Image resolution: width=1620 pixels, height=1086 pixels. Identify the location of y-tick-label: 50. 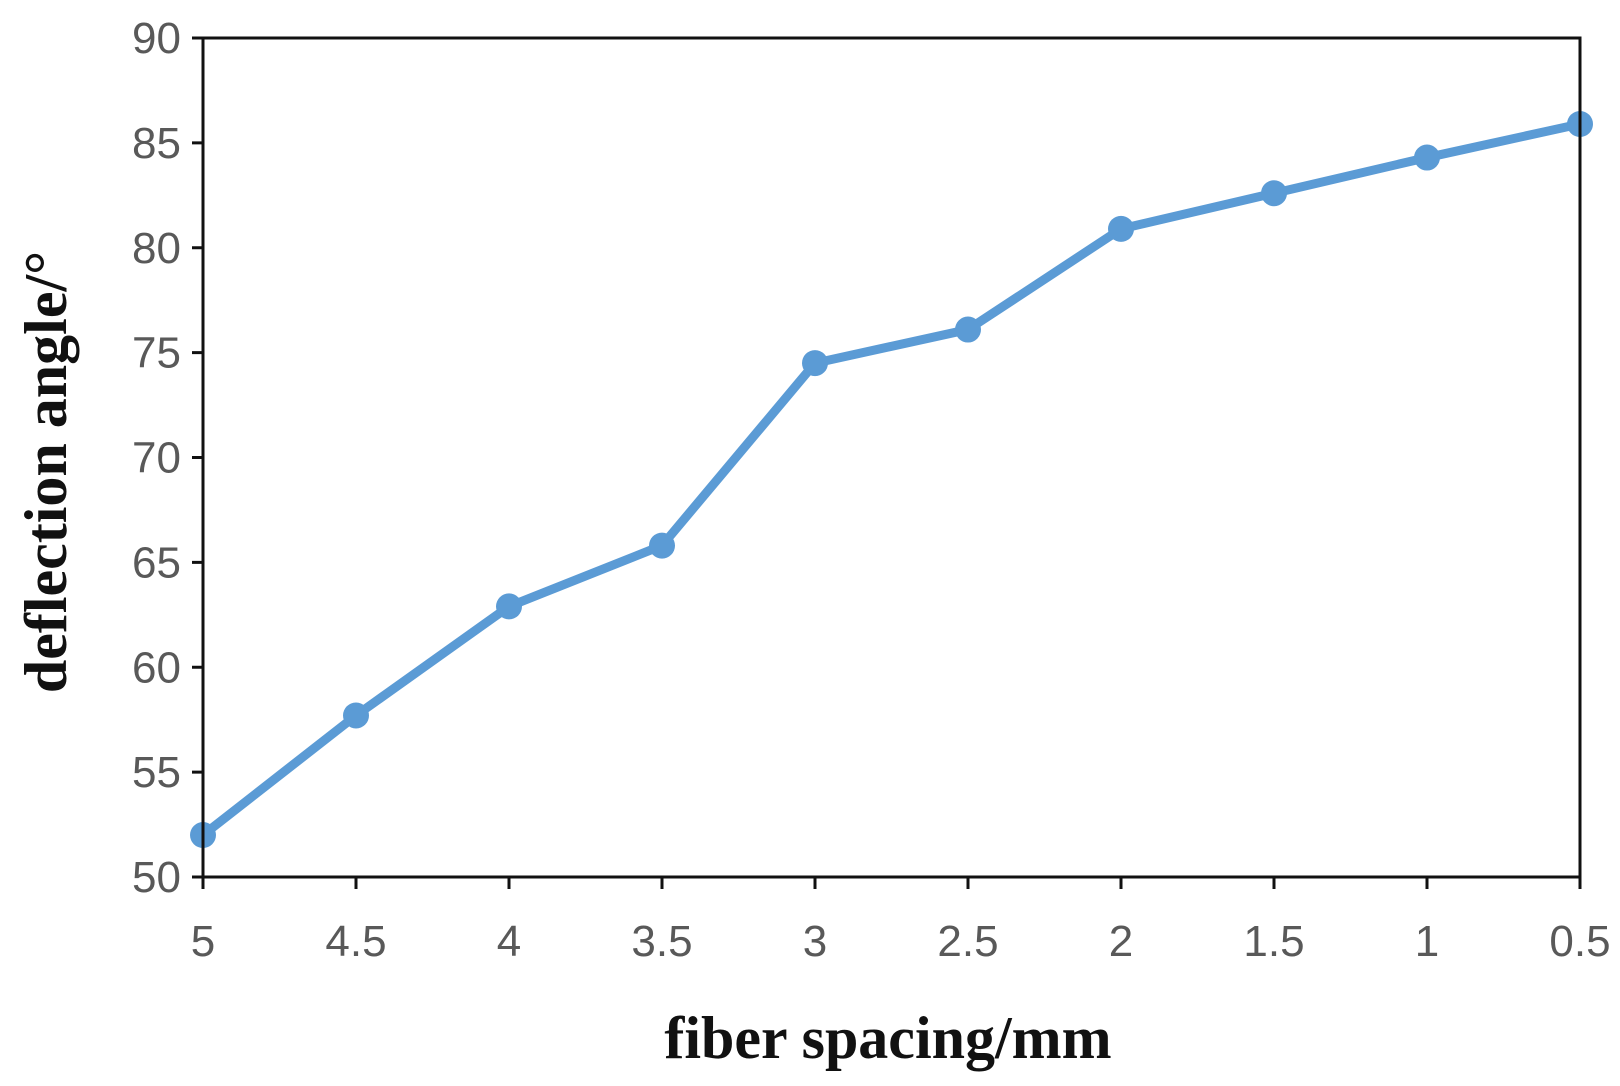
(156, 877).